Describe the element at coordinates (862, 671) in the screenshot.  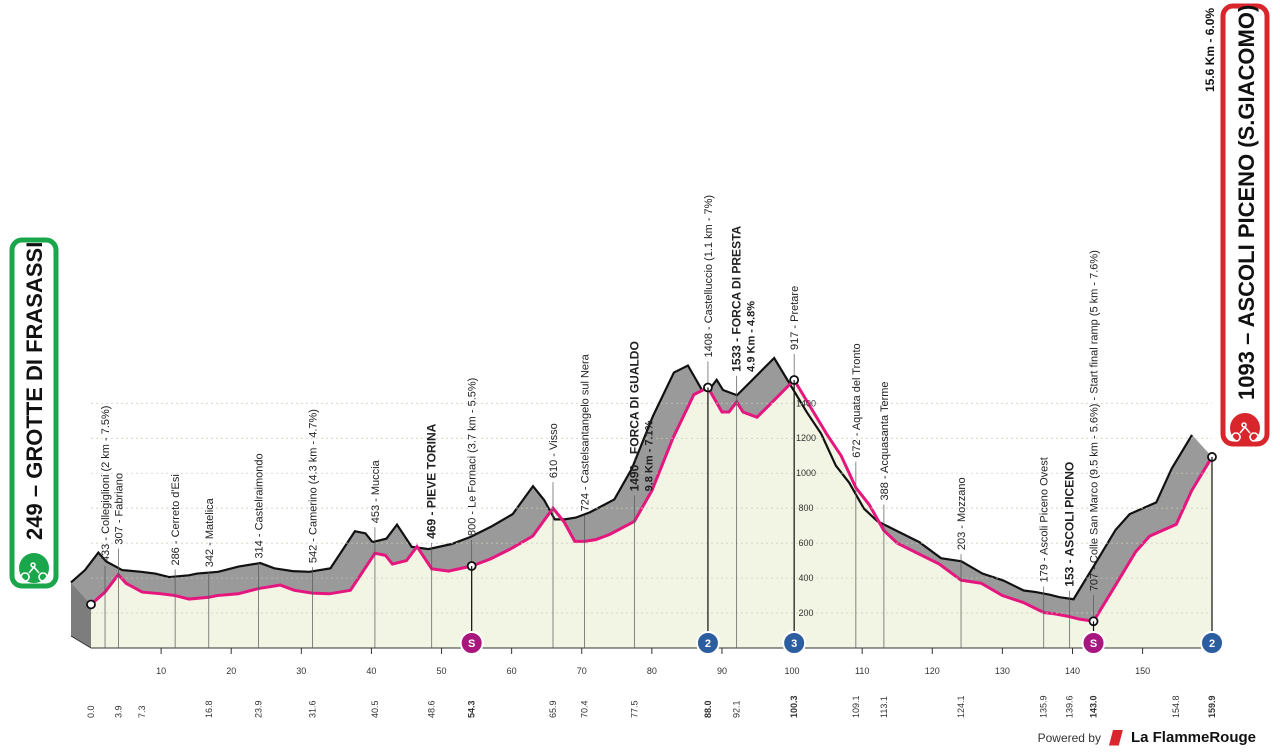
I see `x-tick-label: 110` at that location.